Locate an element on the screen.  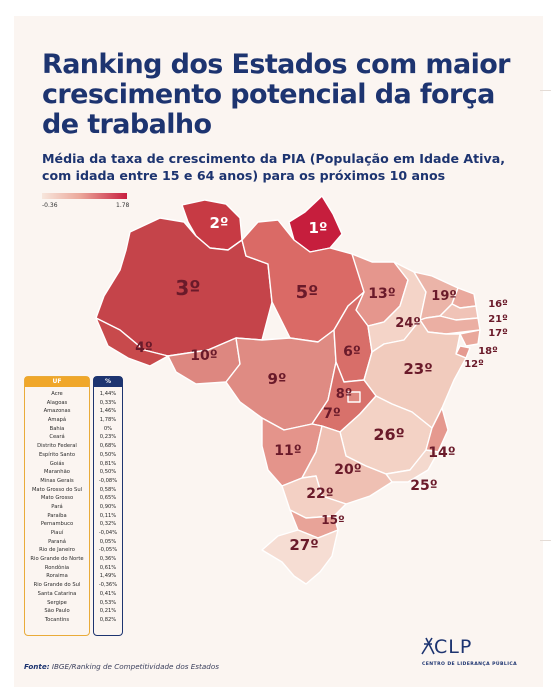
uf-cell: Paraná is located at coordinates (57, 541).